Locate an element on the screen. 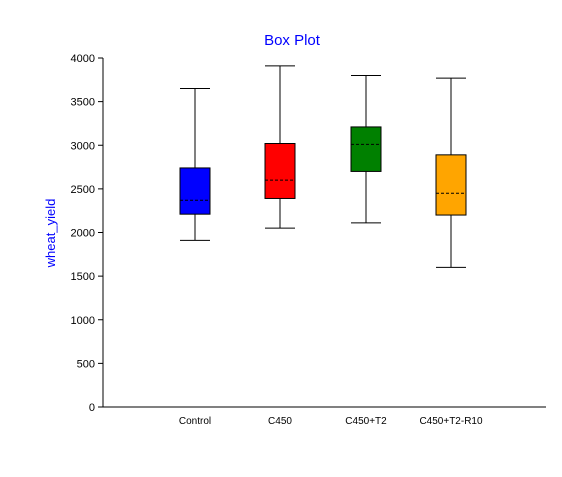 This screenshot has width=562, height=477. x-tick-label: C450+T2-R10 is located at coordinates (451, 421).